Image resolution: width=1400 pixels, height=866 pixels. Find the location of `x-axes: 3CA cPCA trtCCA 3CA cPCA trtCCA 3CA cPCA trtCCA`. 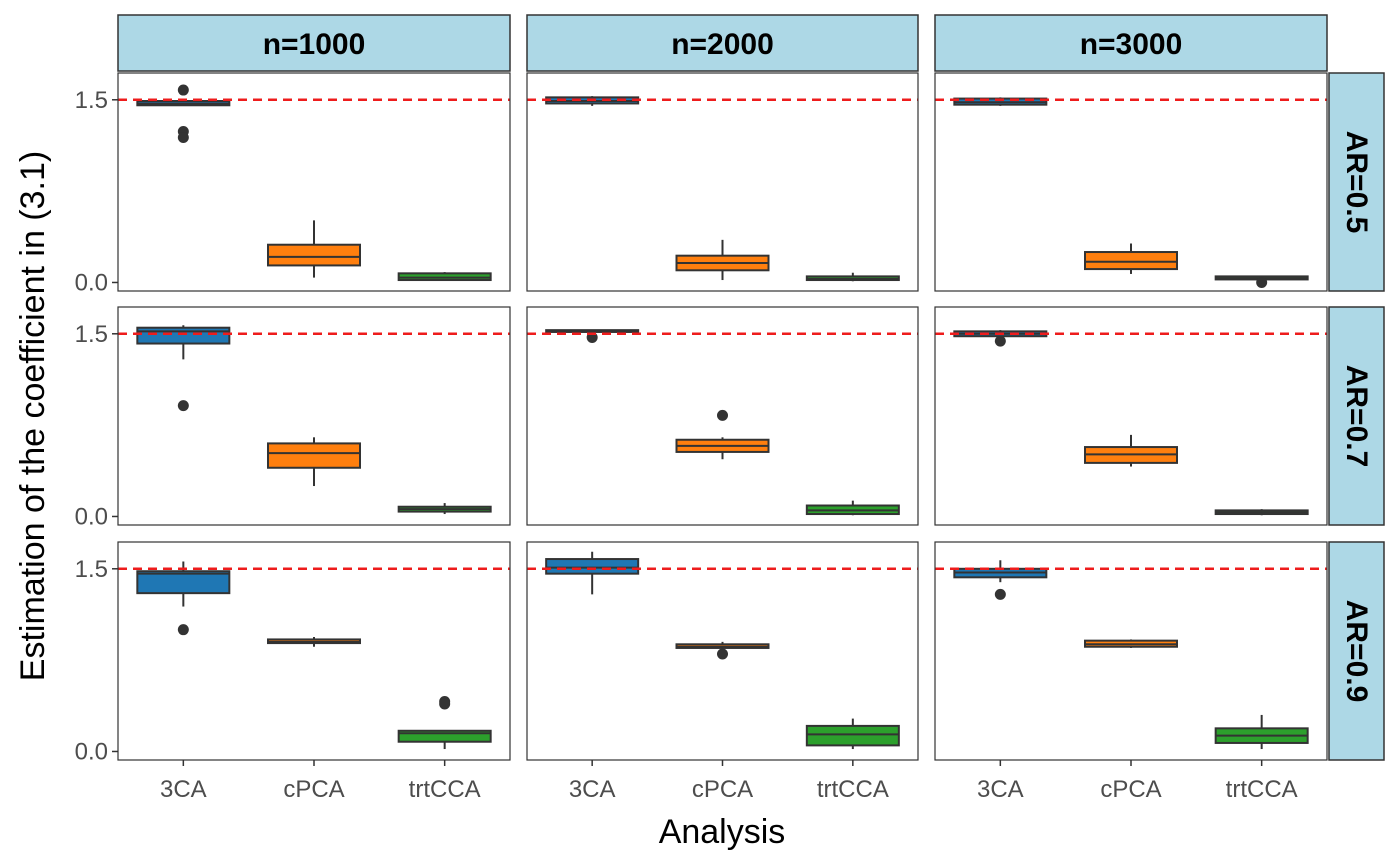

x-axes: 3CA cPCA trtCCA 3CA cPCA trtCCA 3CA cPCA trtCCA is located at coordinates (729, 781).